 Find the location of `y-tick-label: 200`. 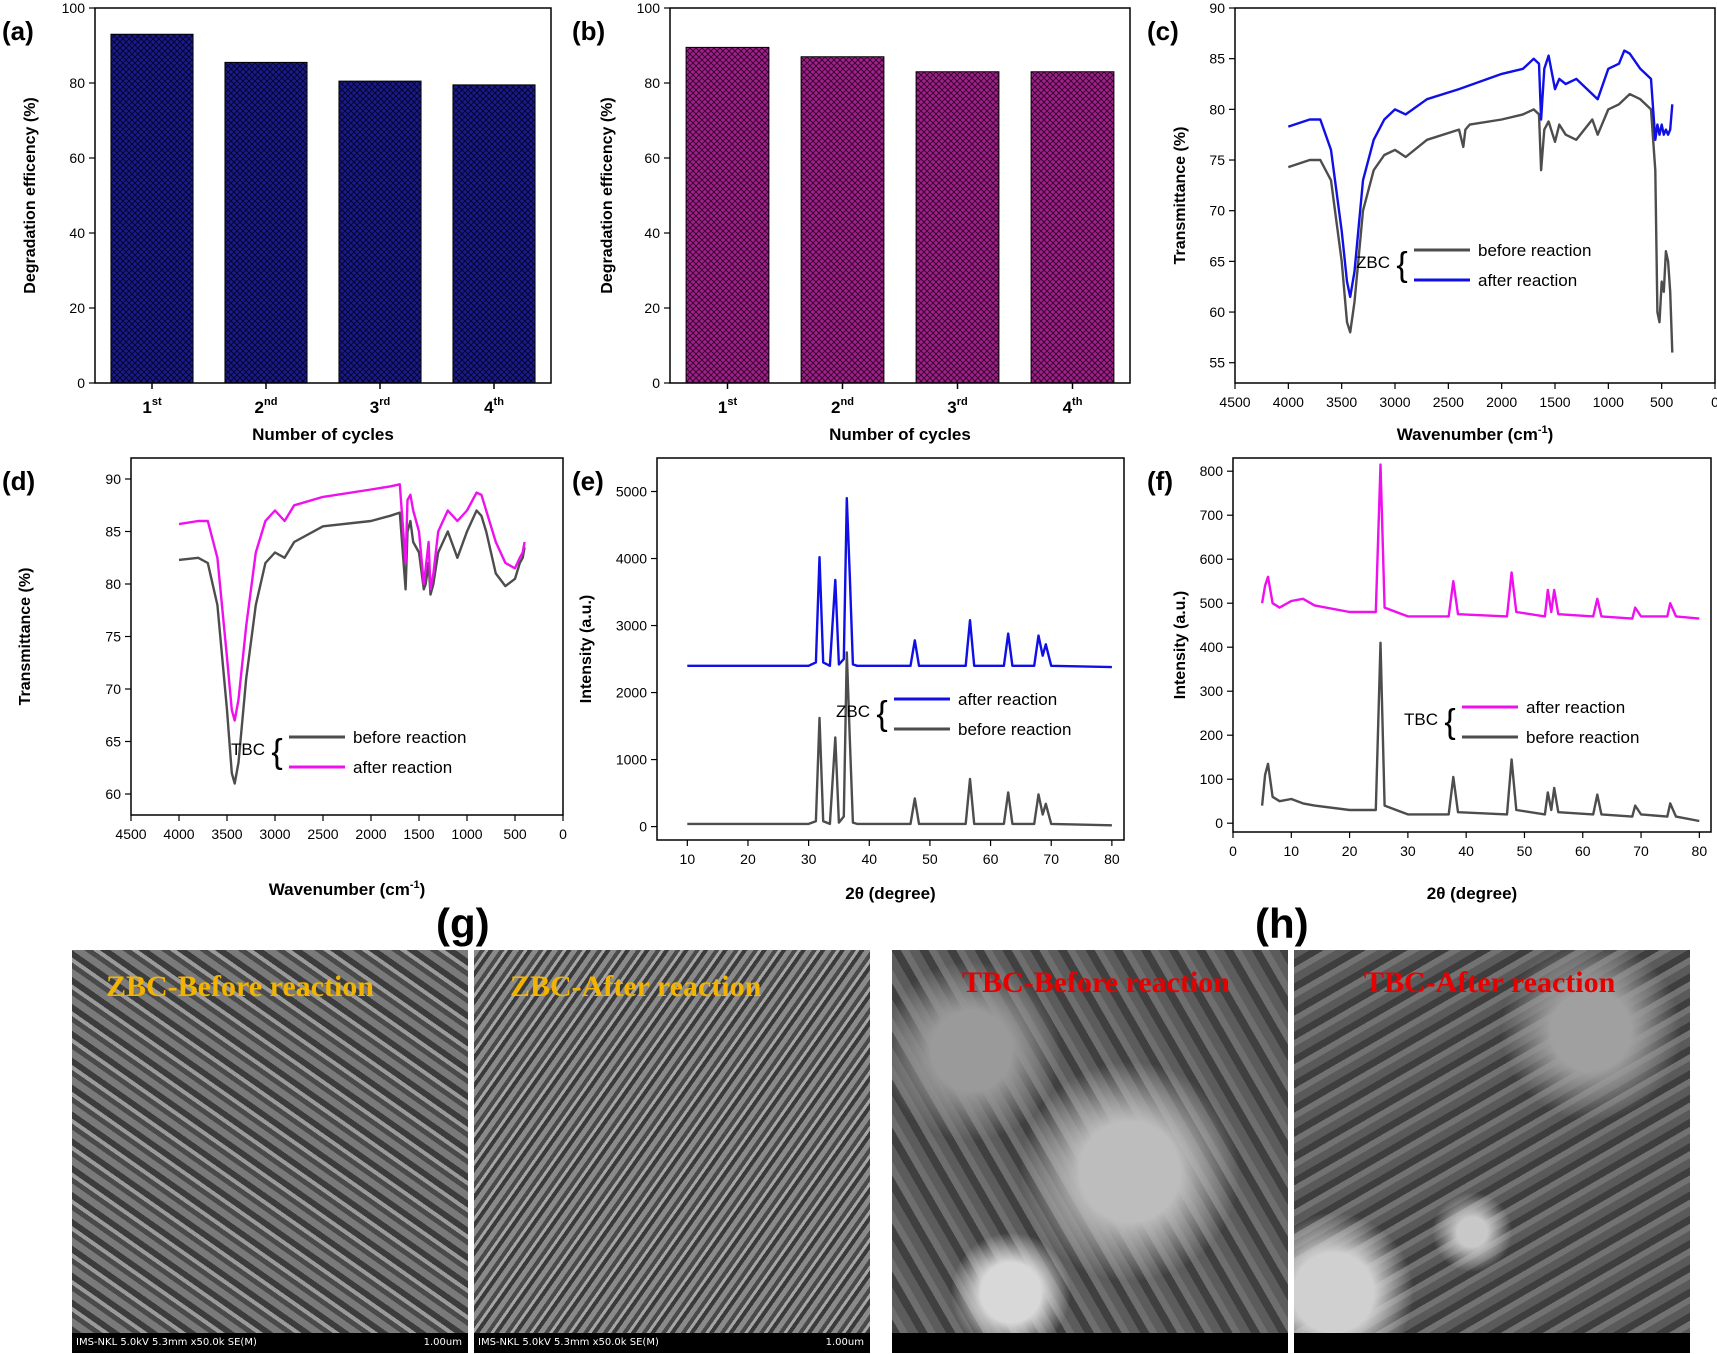

y-tick-label: 200 is located at coordinates (1212, 735).